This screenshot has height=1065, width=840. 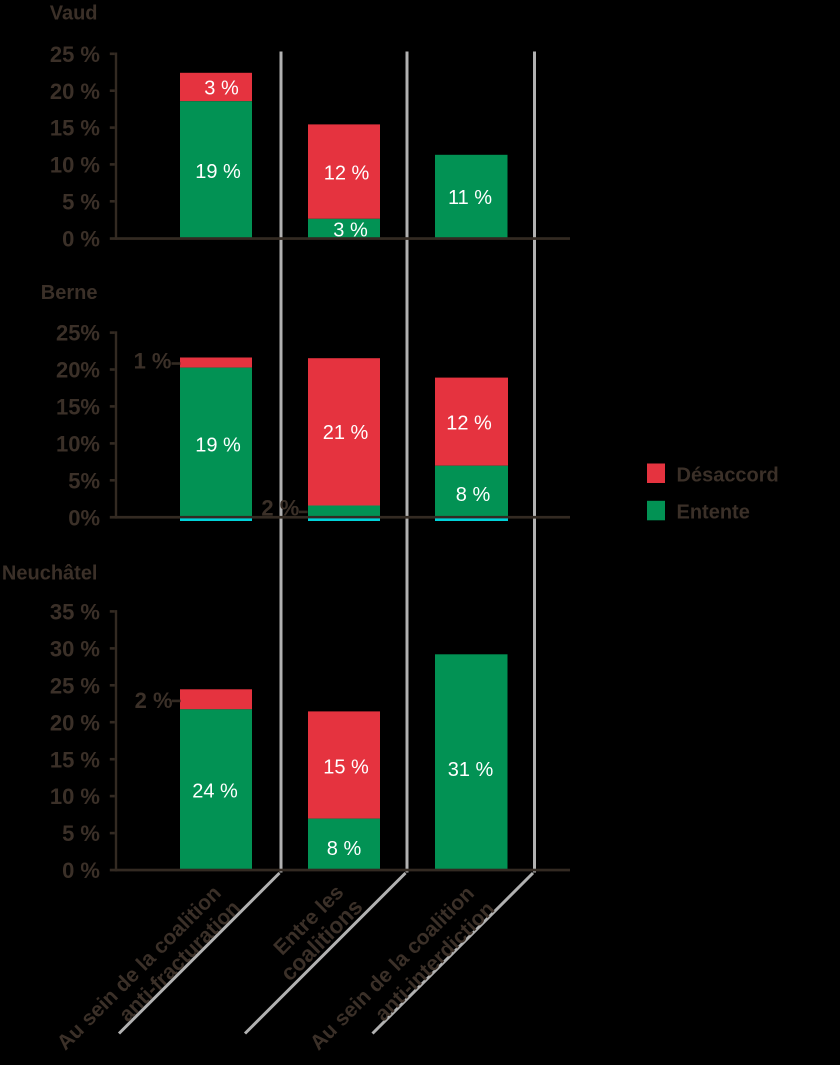 What do you see at coordinates (470, 198) in the screenshot?
I see `svg-text: 11 %` at bounding box center [470, 198].